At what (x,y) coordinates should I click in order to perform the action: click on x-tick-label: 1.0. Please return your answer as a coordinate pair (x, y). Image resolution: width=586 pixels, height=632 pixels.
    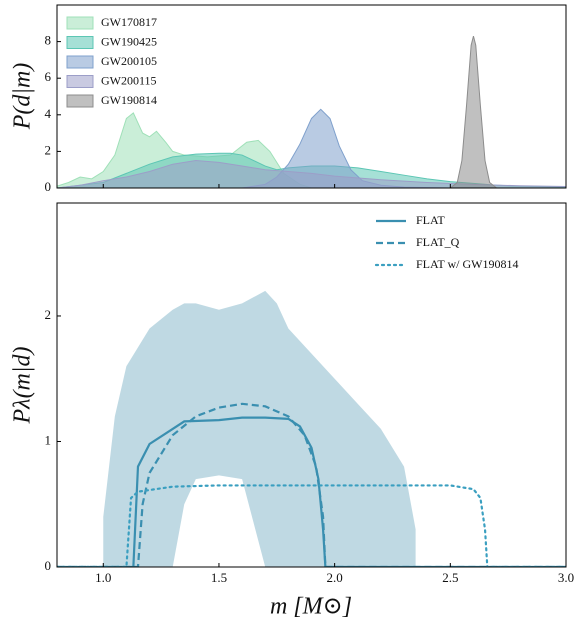
    Looking at the image, I should click on (103, 577).